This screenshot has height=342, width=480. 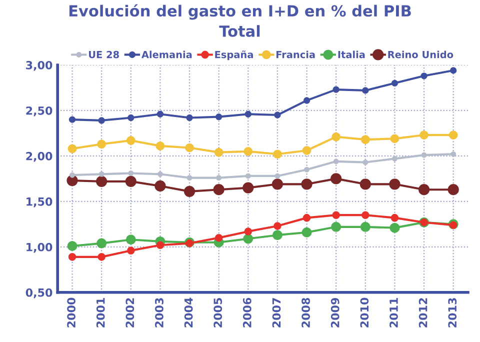 I want to click on legend-label: Italia, so click(x=351, y=54).